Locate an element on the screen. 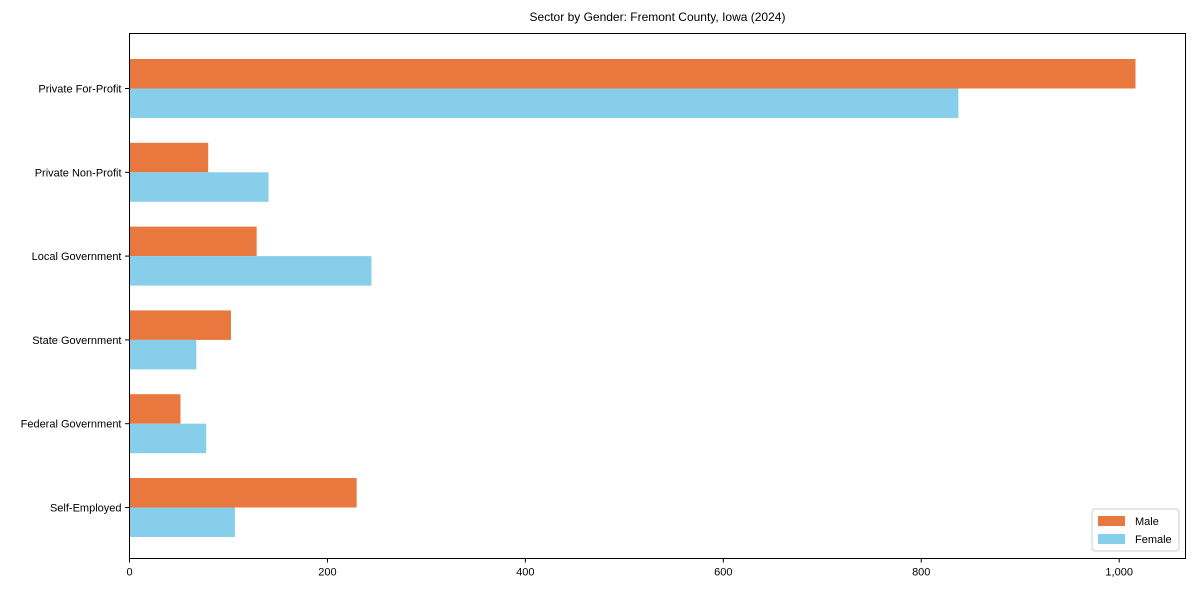  bar-female-state-government is located at coordinates (163, 354).